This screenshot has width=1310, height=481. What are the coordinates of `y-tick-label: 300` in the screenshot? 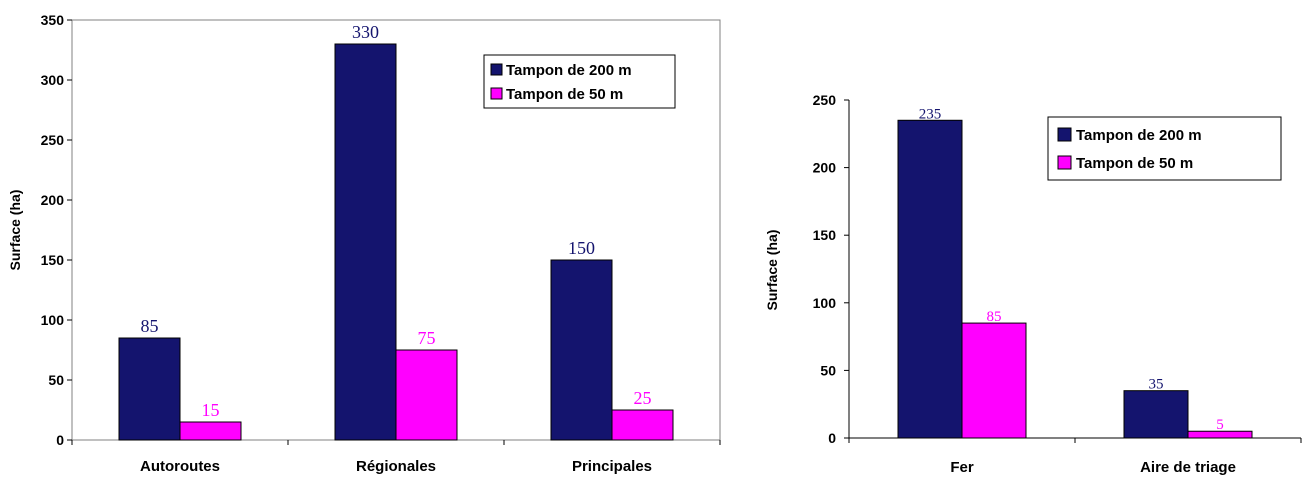 It's located at (53, 80).